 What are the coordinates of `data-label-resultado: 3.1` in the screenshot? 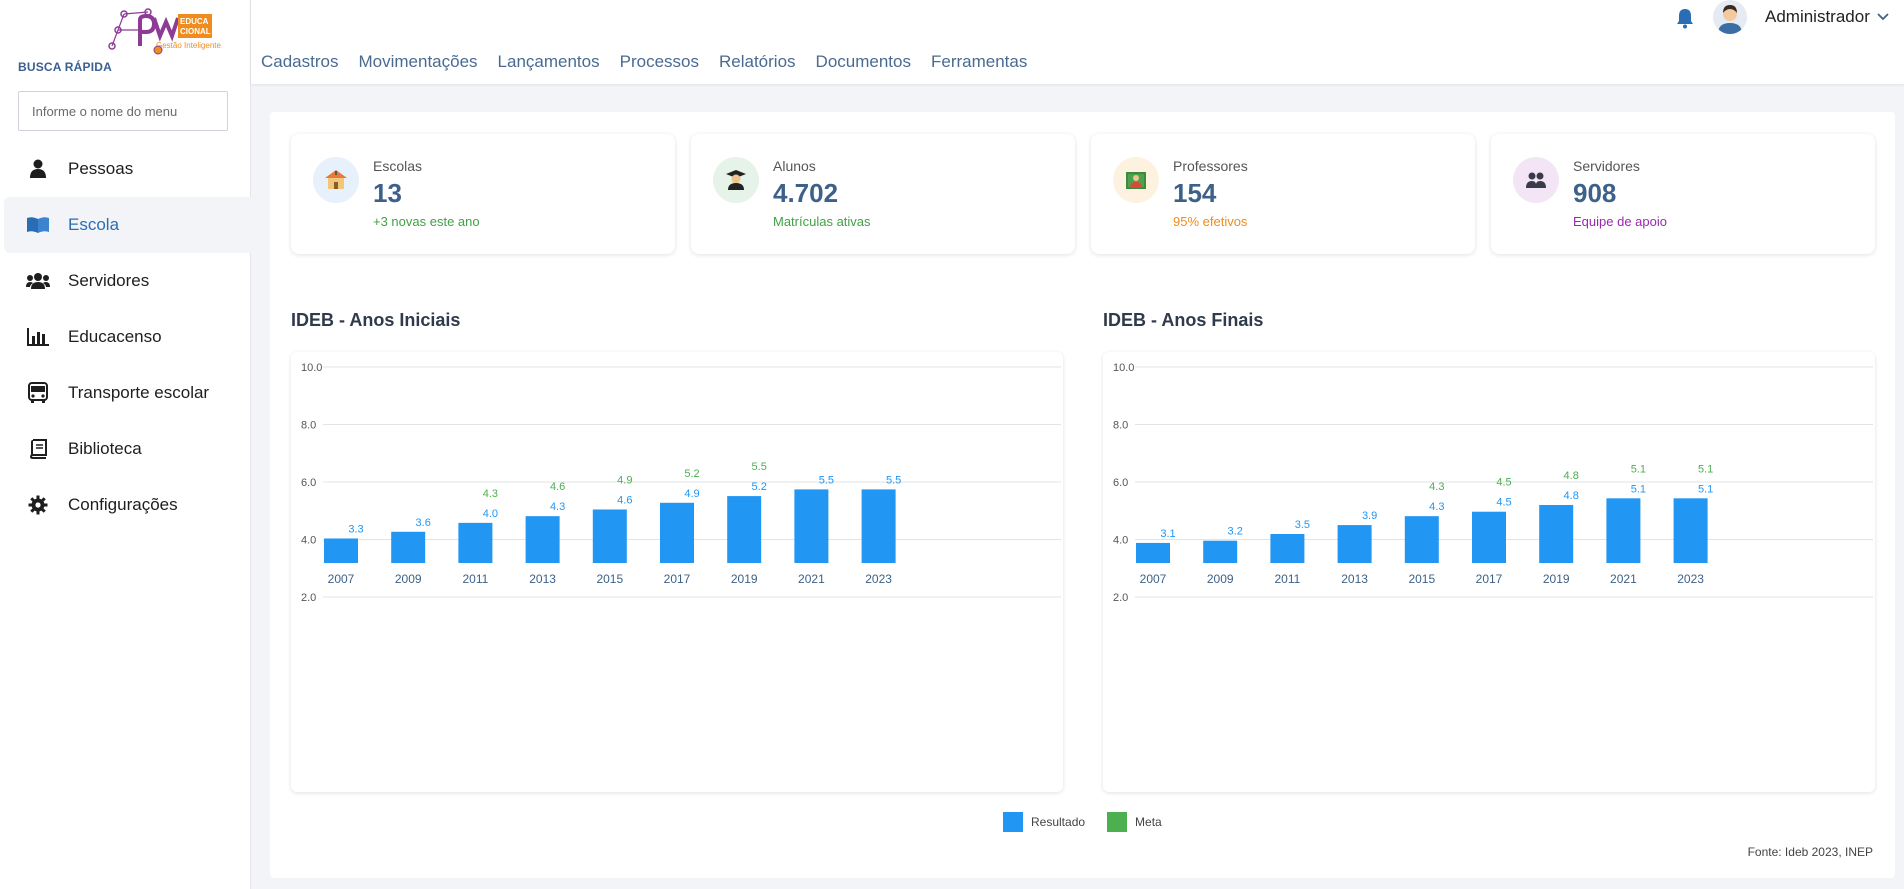 It's located at (1167, 534).